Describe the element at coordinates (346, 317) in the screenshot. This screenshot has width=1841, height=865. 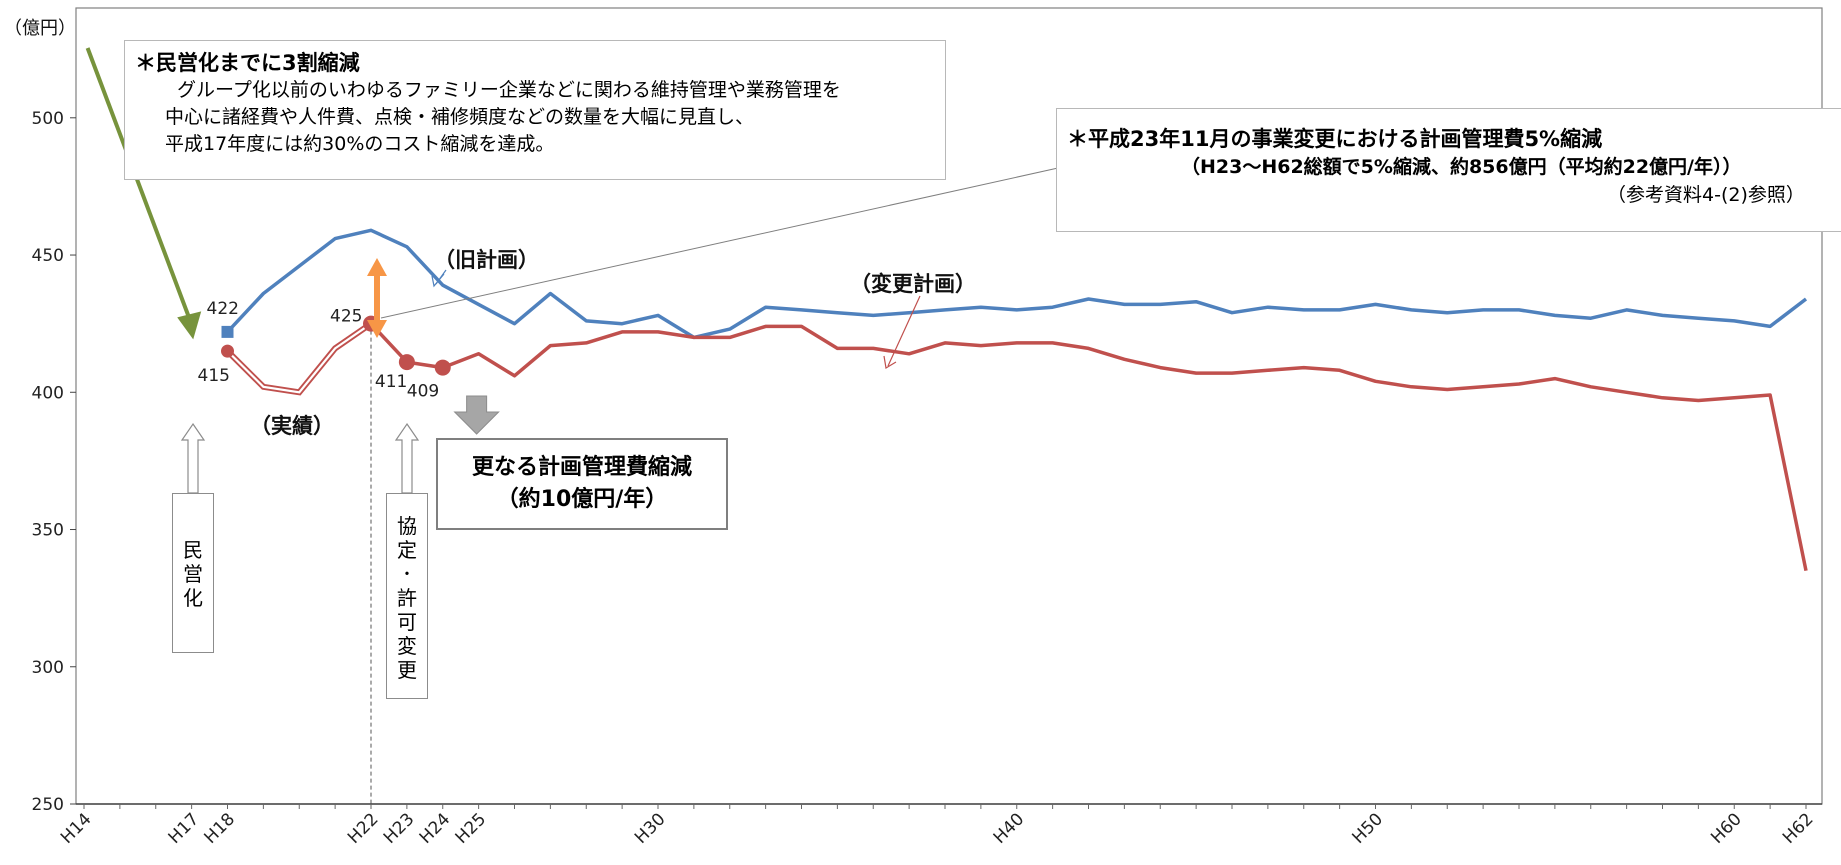
I see `data-label: 425` at that location.